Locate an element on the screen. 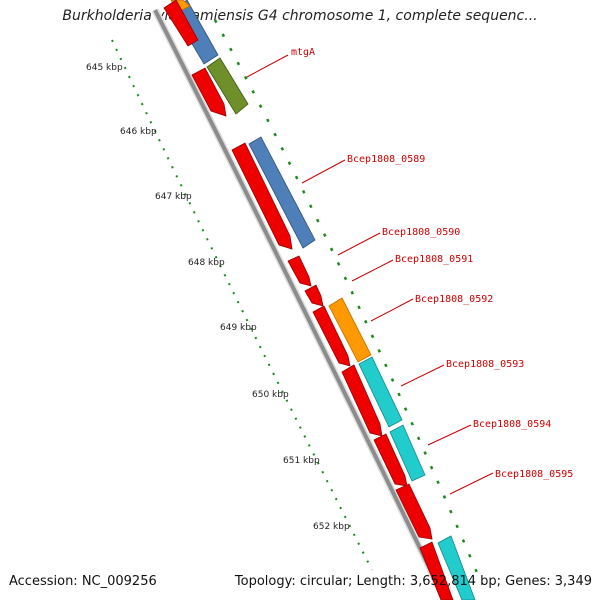 Image resolution: width=600 pixels, height=600 pixels. kbp-label: 647 kbp is located at coordinates (173, 197).